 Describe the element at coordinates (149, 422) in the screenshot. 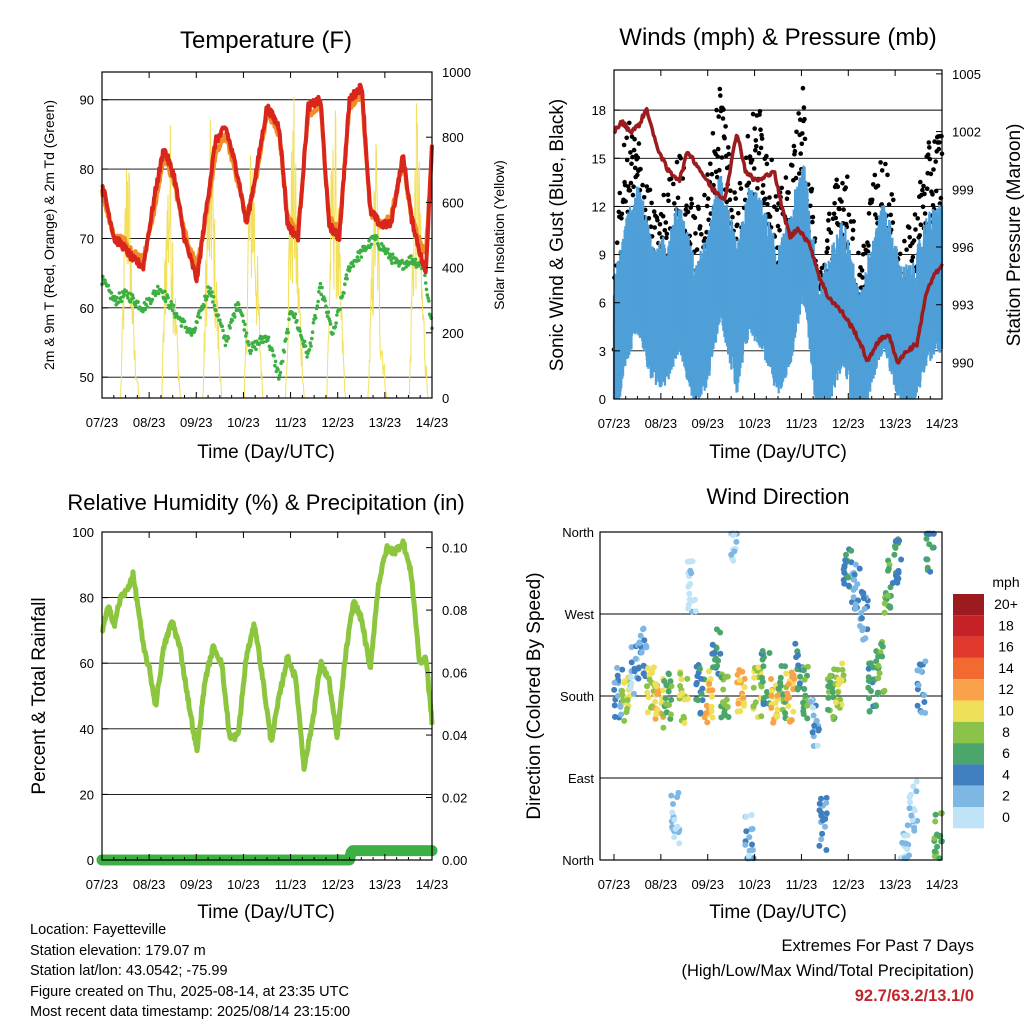

I see `x-tick-label: 08/23` at that location.